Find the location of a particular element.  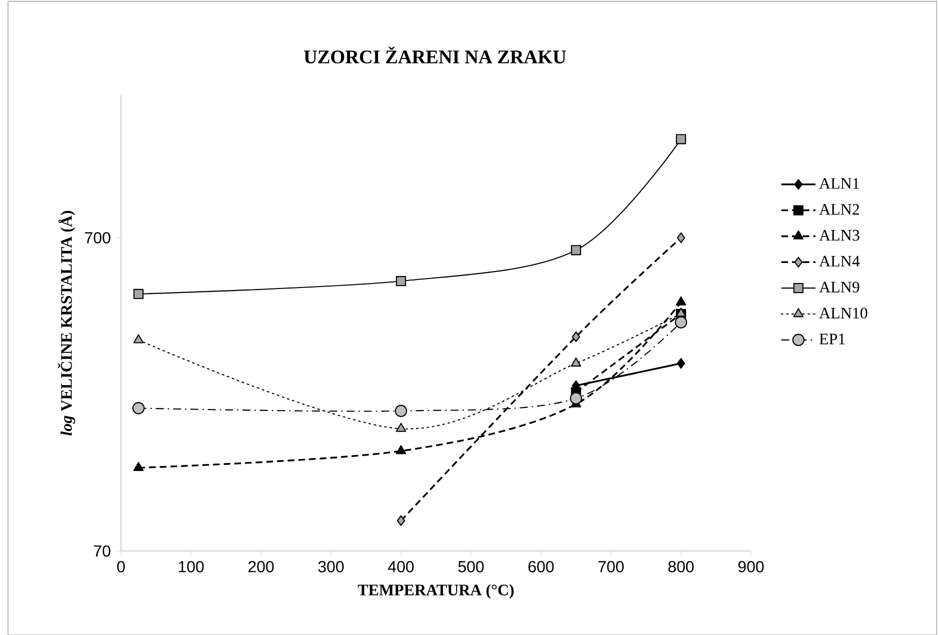

legend-label: EP1 is located at coordinates (832, 338).